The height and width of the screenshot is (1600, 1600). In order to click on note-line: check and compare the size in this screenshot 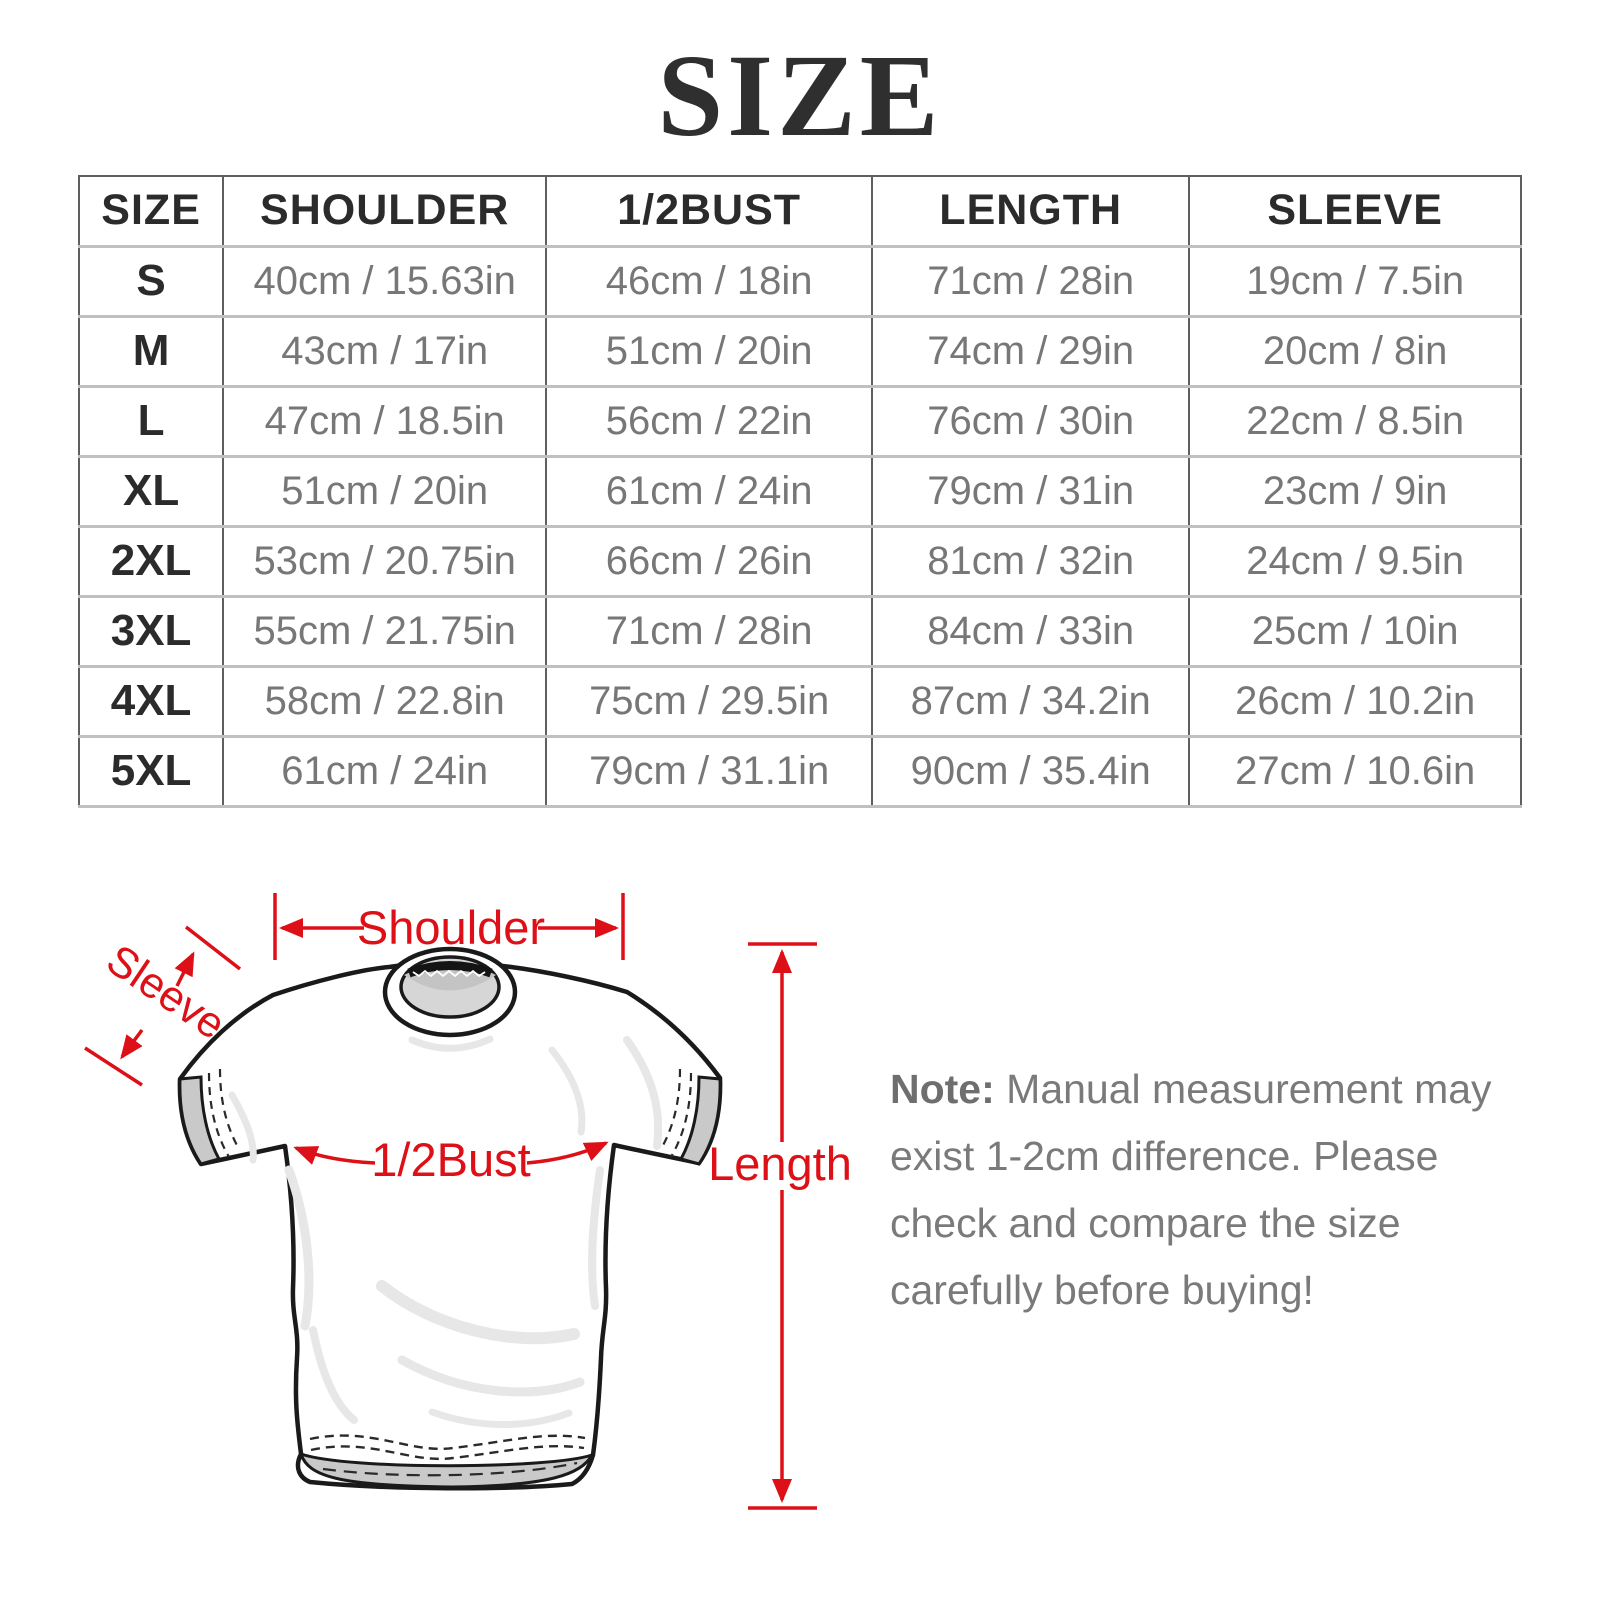, I will do `click(1145, 1223)`.